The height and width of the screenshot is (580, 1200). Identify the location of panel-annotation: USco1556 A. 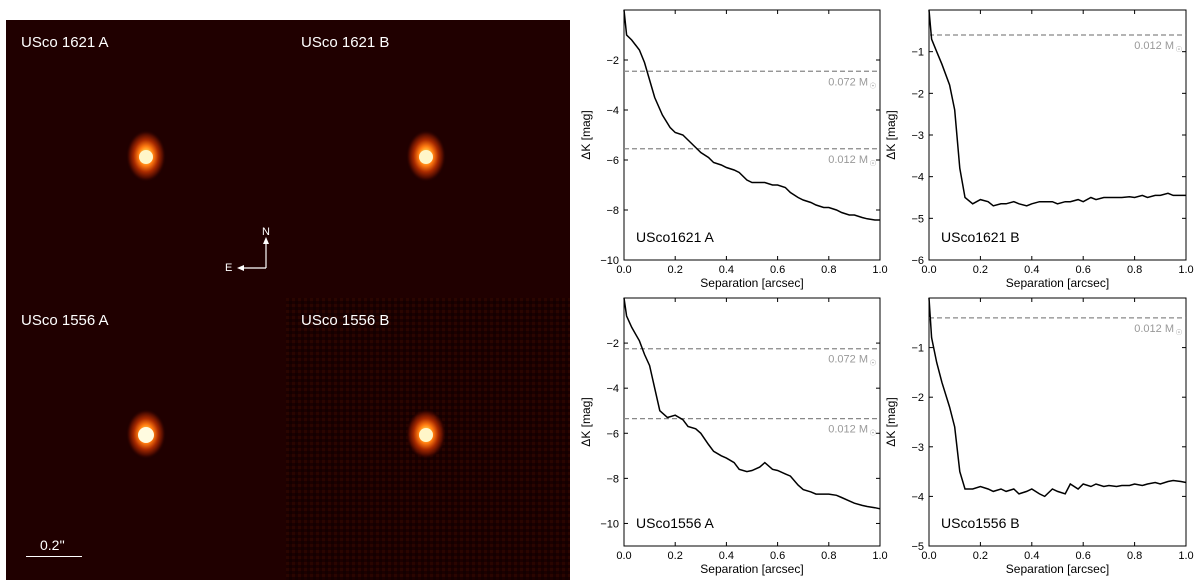
(675, 523).